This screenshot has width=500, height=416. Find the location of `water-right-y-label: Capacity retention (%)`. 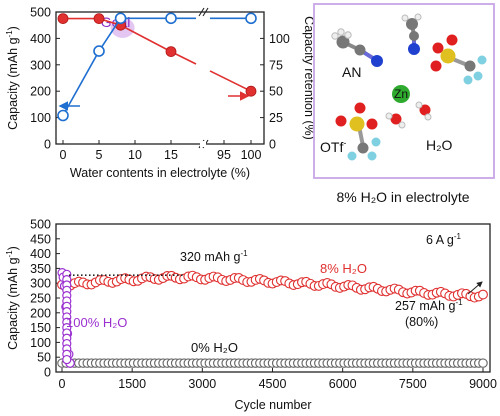

water-right-y-label: Capacity retention (%) is located at coordinates (309, 78).